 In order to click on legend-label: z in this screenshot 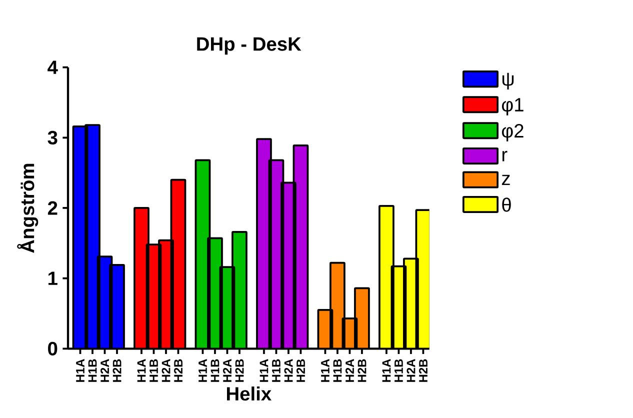, I will do `click(506, 179)`.